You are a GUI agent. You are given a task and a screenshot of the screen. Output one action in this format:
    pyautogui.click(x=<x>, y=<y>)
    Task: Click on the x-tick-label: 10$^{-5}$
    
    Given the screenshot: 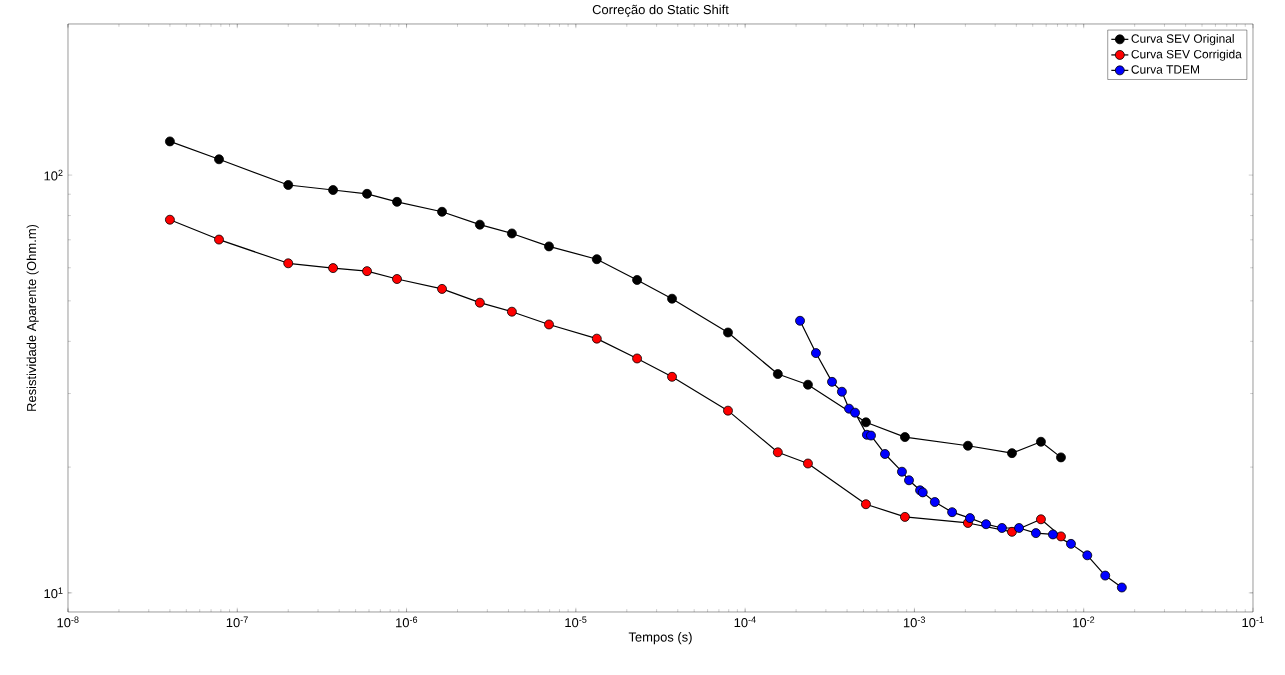 What is the action you would take?
    pyautogui.click(x=576, y=622)
    